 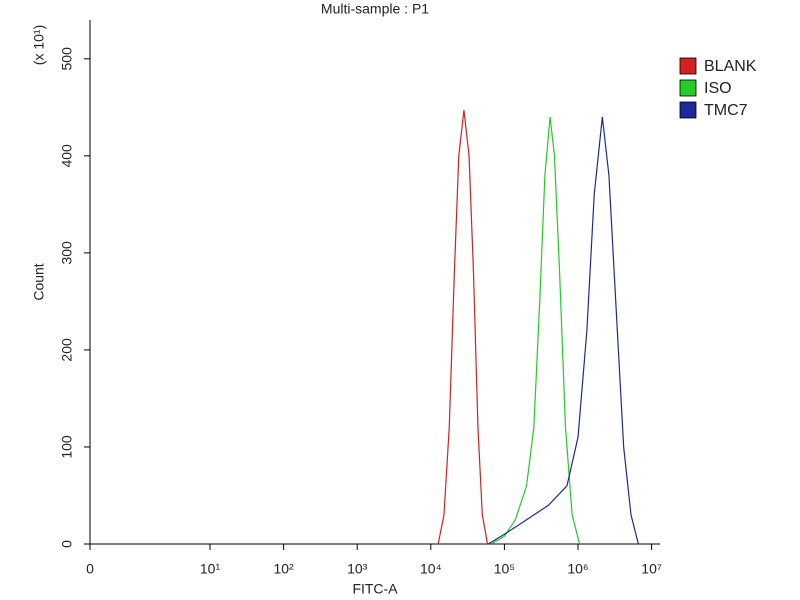 What do you see at coordinates (431, 569) in the screenshot?
I see `x-tick-label: 10⁴` at bounding box center [431, 569].